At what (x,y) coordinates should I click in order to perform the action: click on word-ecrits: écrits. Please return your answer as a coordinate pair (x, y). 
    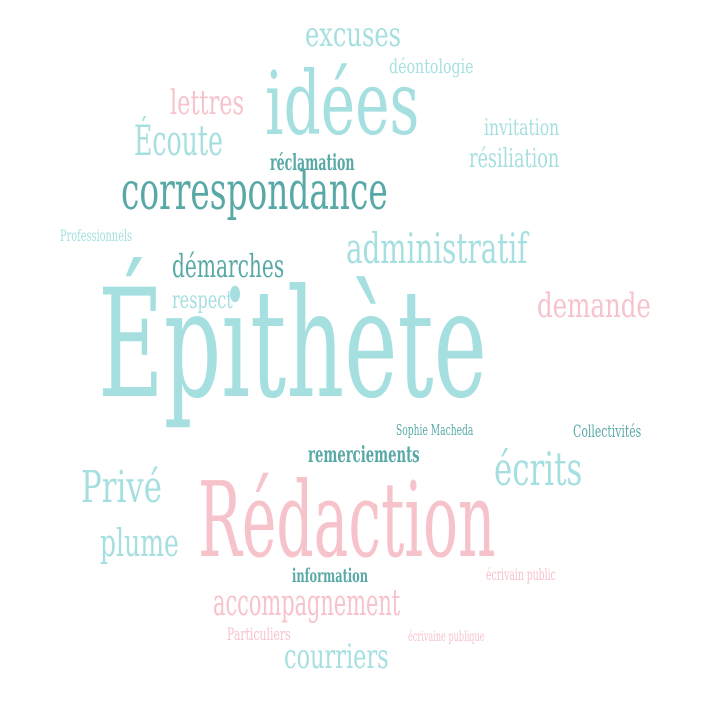
    Looking at the image, I should click on (538, 469).